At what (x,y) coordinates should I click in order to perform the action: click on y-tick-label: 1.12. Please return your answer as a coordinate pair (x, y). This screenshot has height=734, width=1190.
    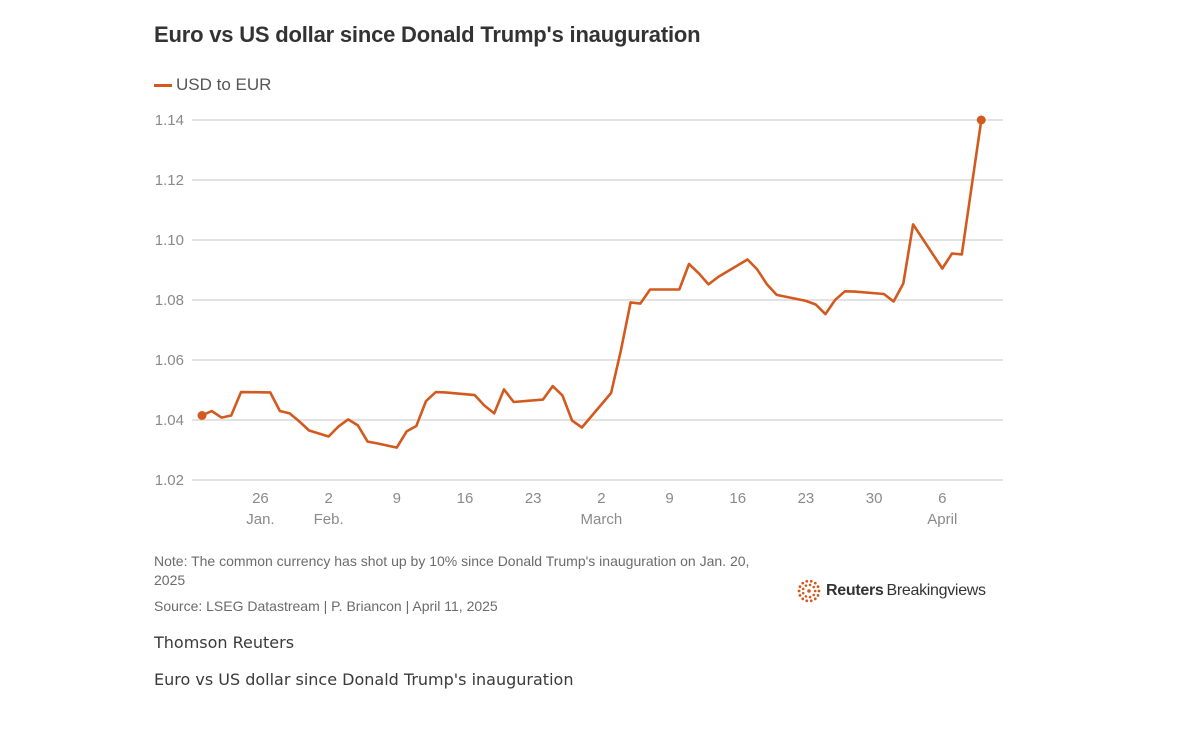
    Looking at the image, I should click on (169, 180).